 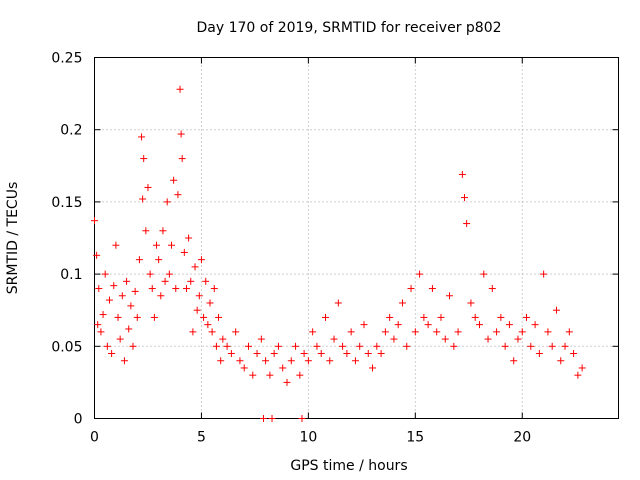 What do you see at coordinates (13, 238) in the screenshot?
I see `y-axis-label: SRMTID / TECUs` at bounding box center [13, 238].